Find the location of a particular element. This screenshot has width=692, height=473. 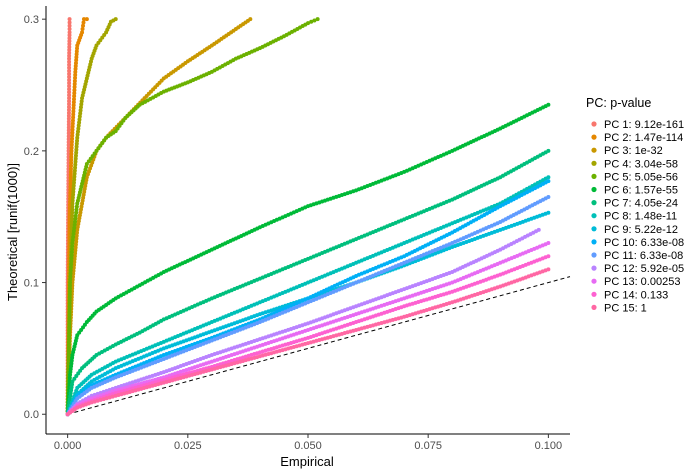

legend-label: PC 7: 4.05e-24 is located at coordinates (641, 204).